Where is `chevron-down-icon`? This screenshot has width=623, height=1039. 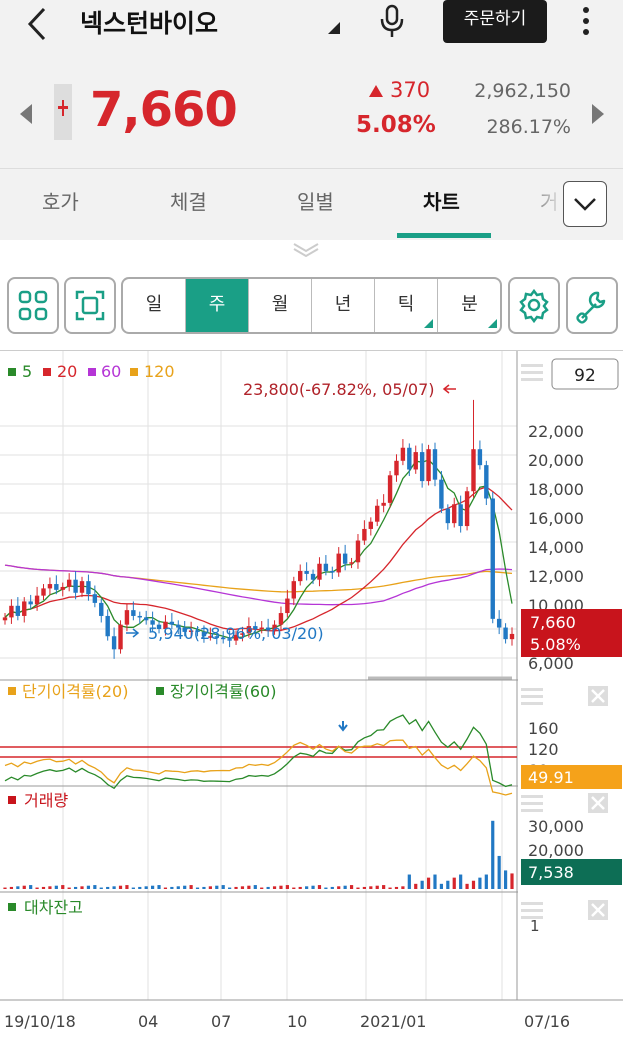
chevron-down-icon is located at coordinates (585, 204).